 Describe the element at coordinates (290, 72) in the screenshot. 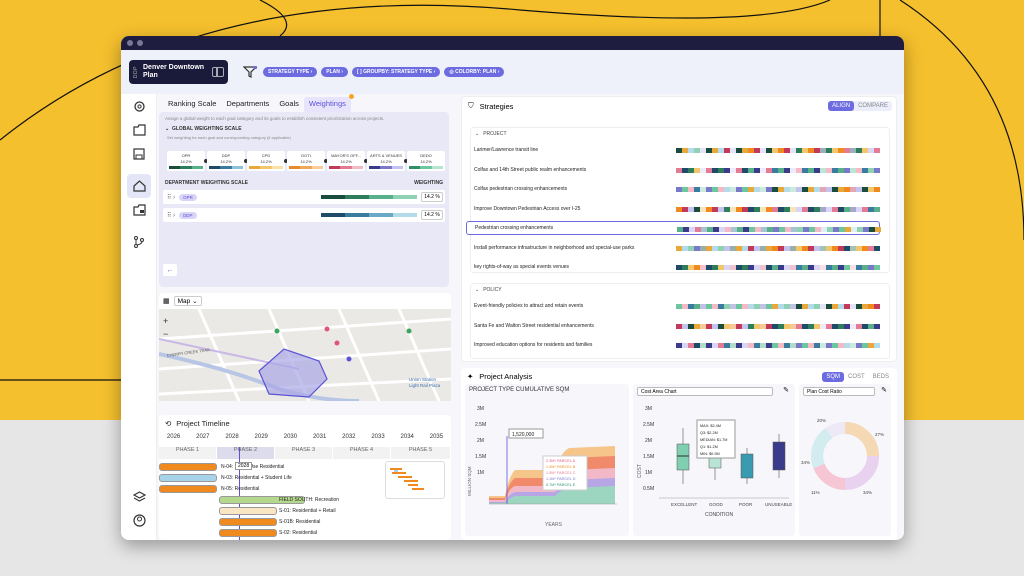

I see `filter-chip-strategy-type: STRATEGY TYPE ›` at that location.